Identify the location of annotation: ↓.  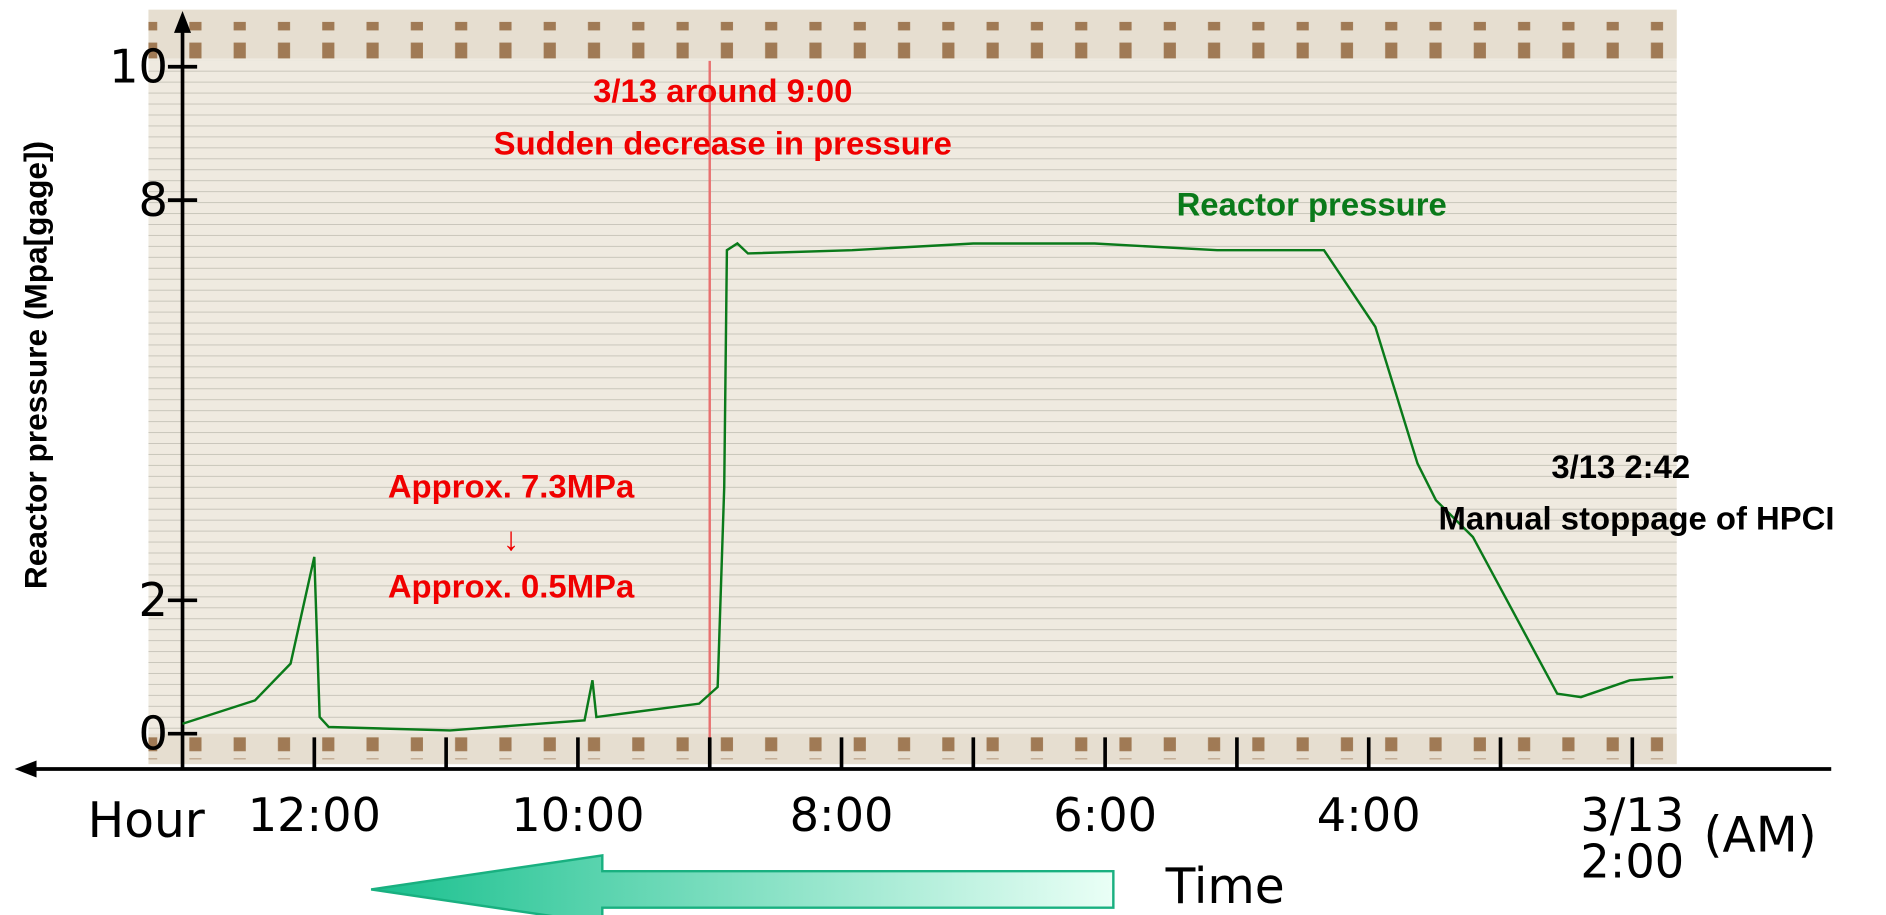
(511, 538).